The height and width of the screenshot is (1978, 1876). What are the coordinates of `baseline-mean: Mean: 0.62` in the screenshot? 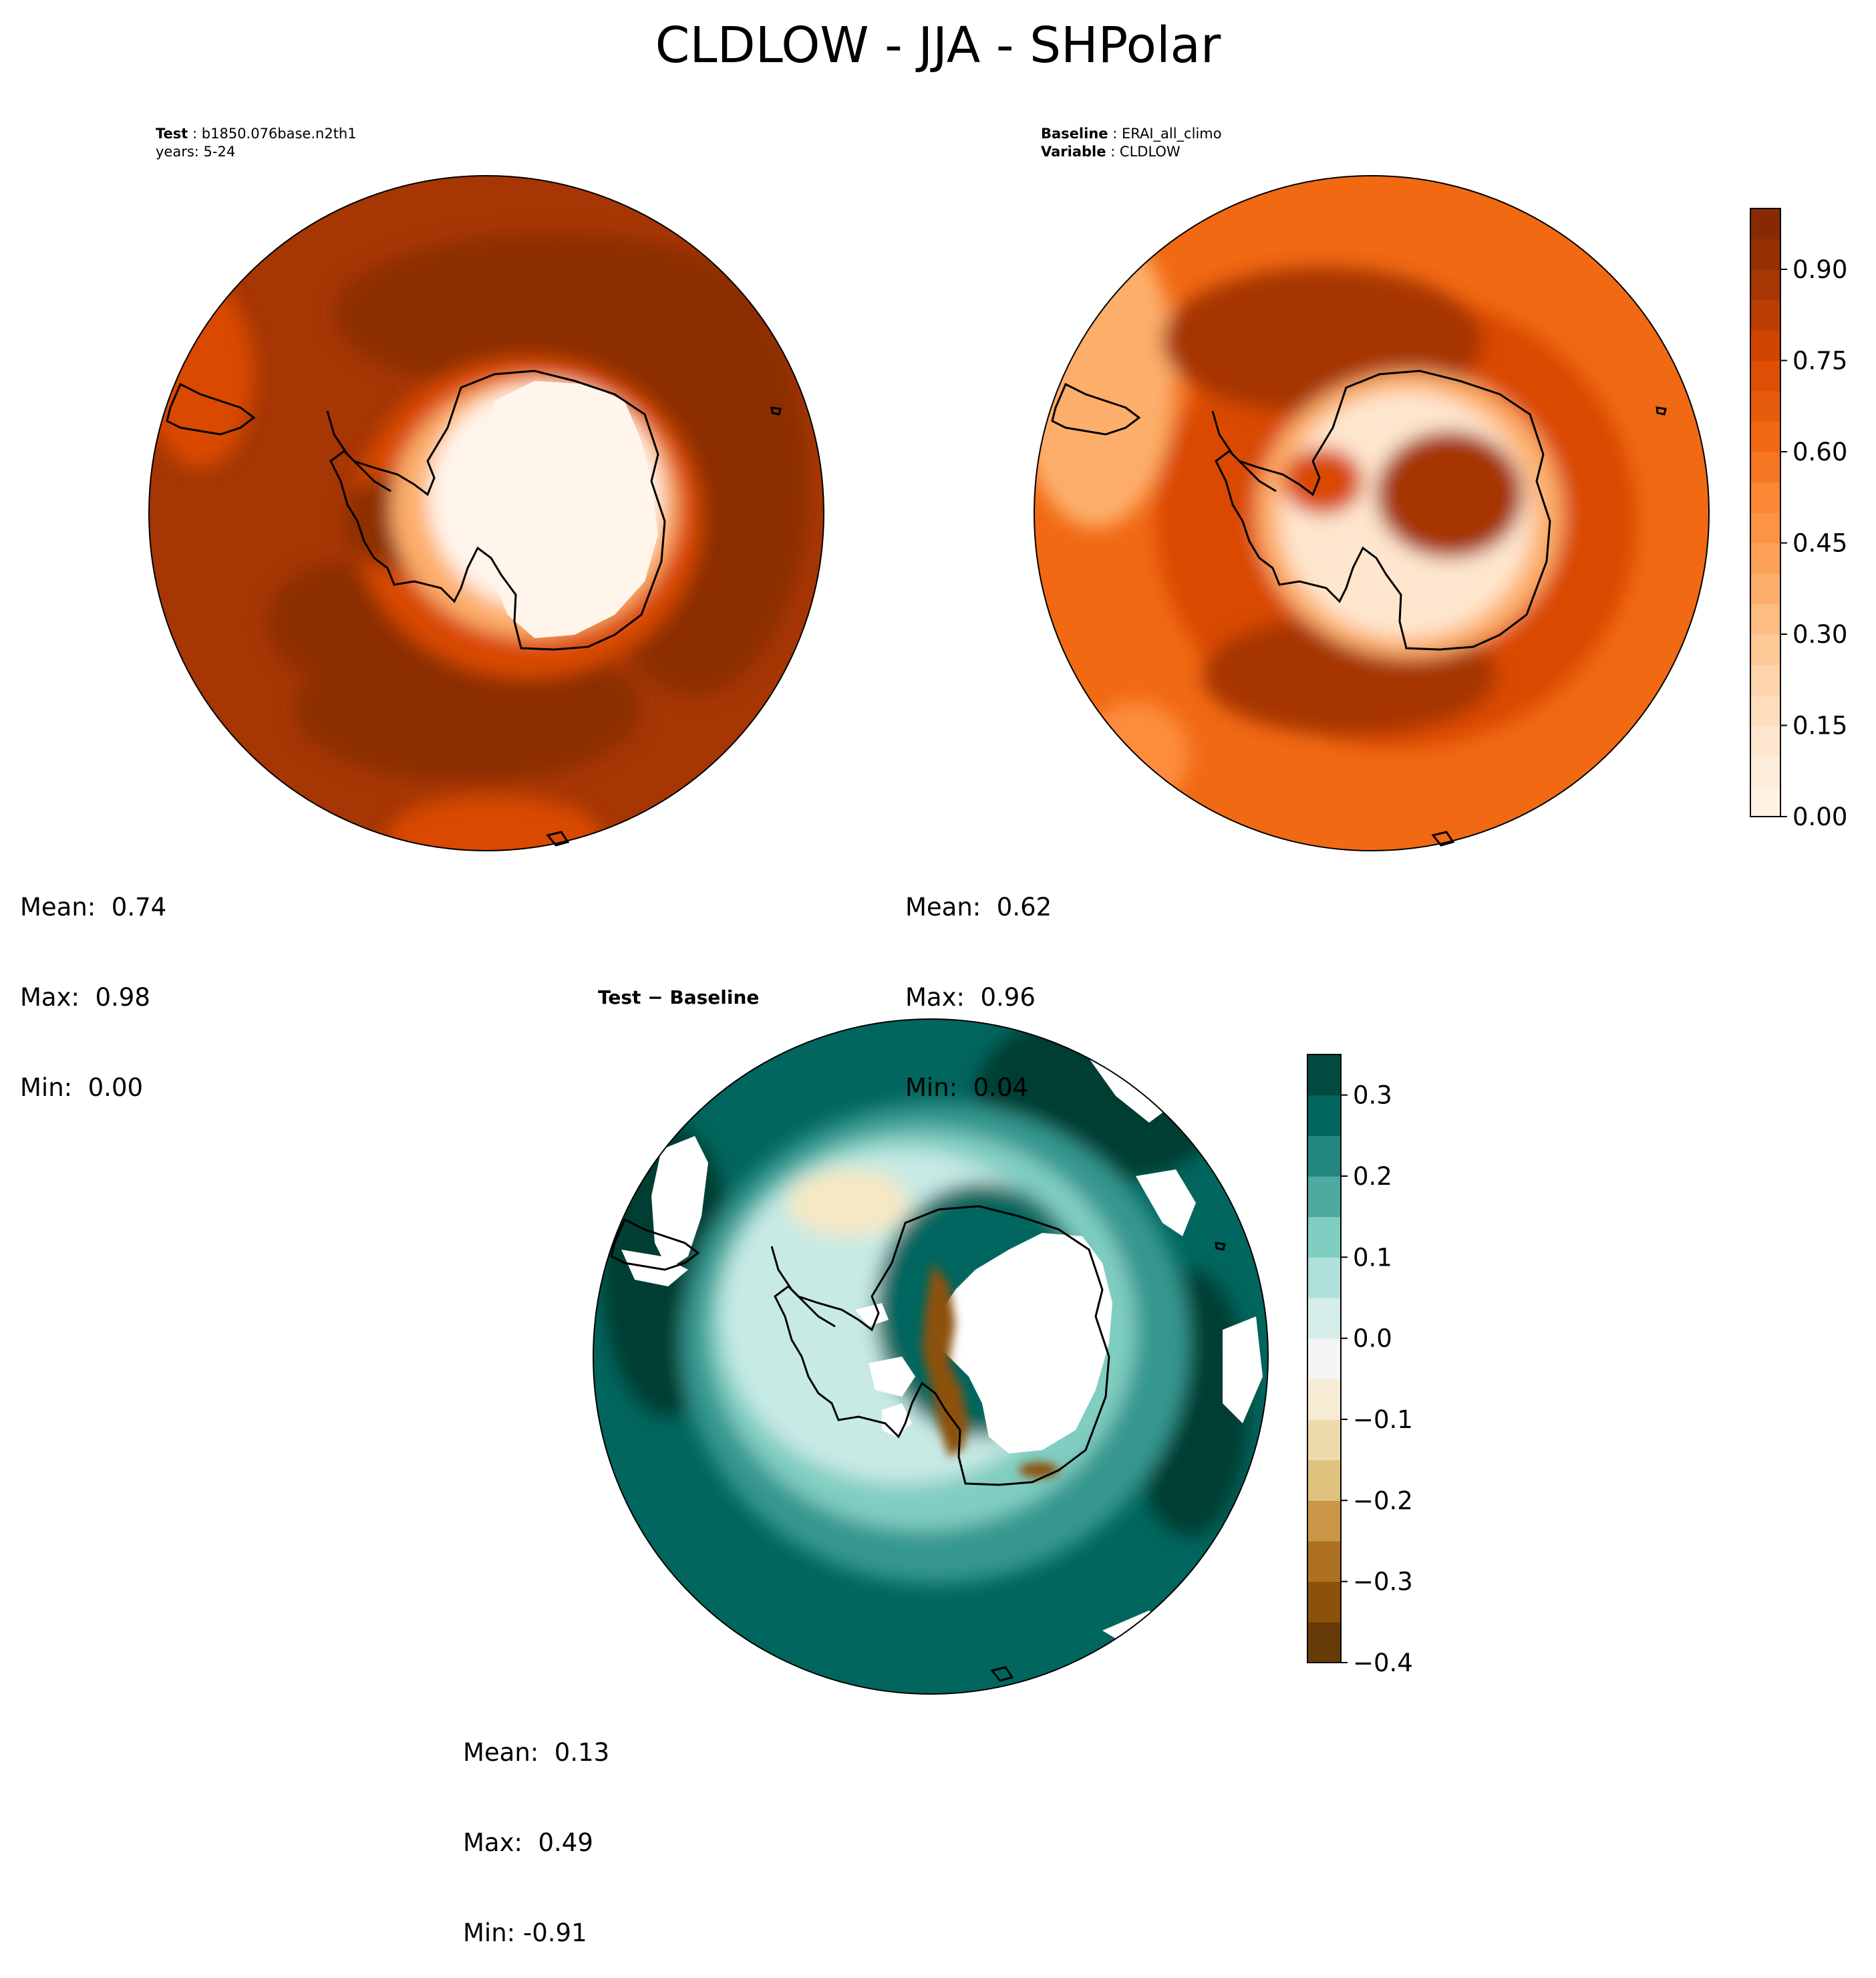 It's located at (978, 907).